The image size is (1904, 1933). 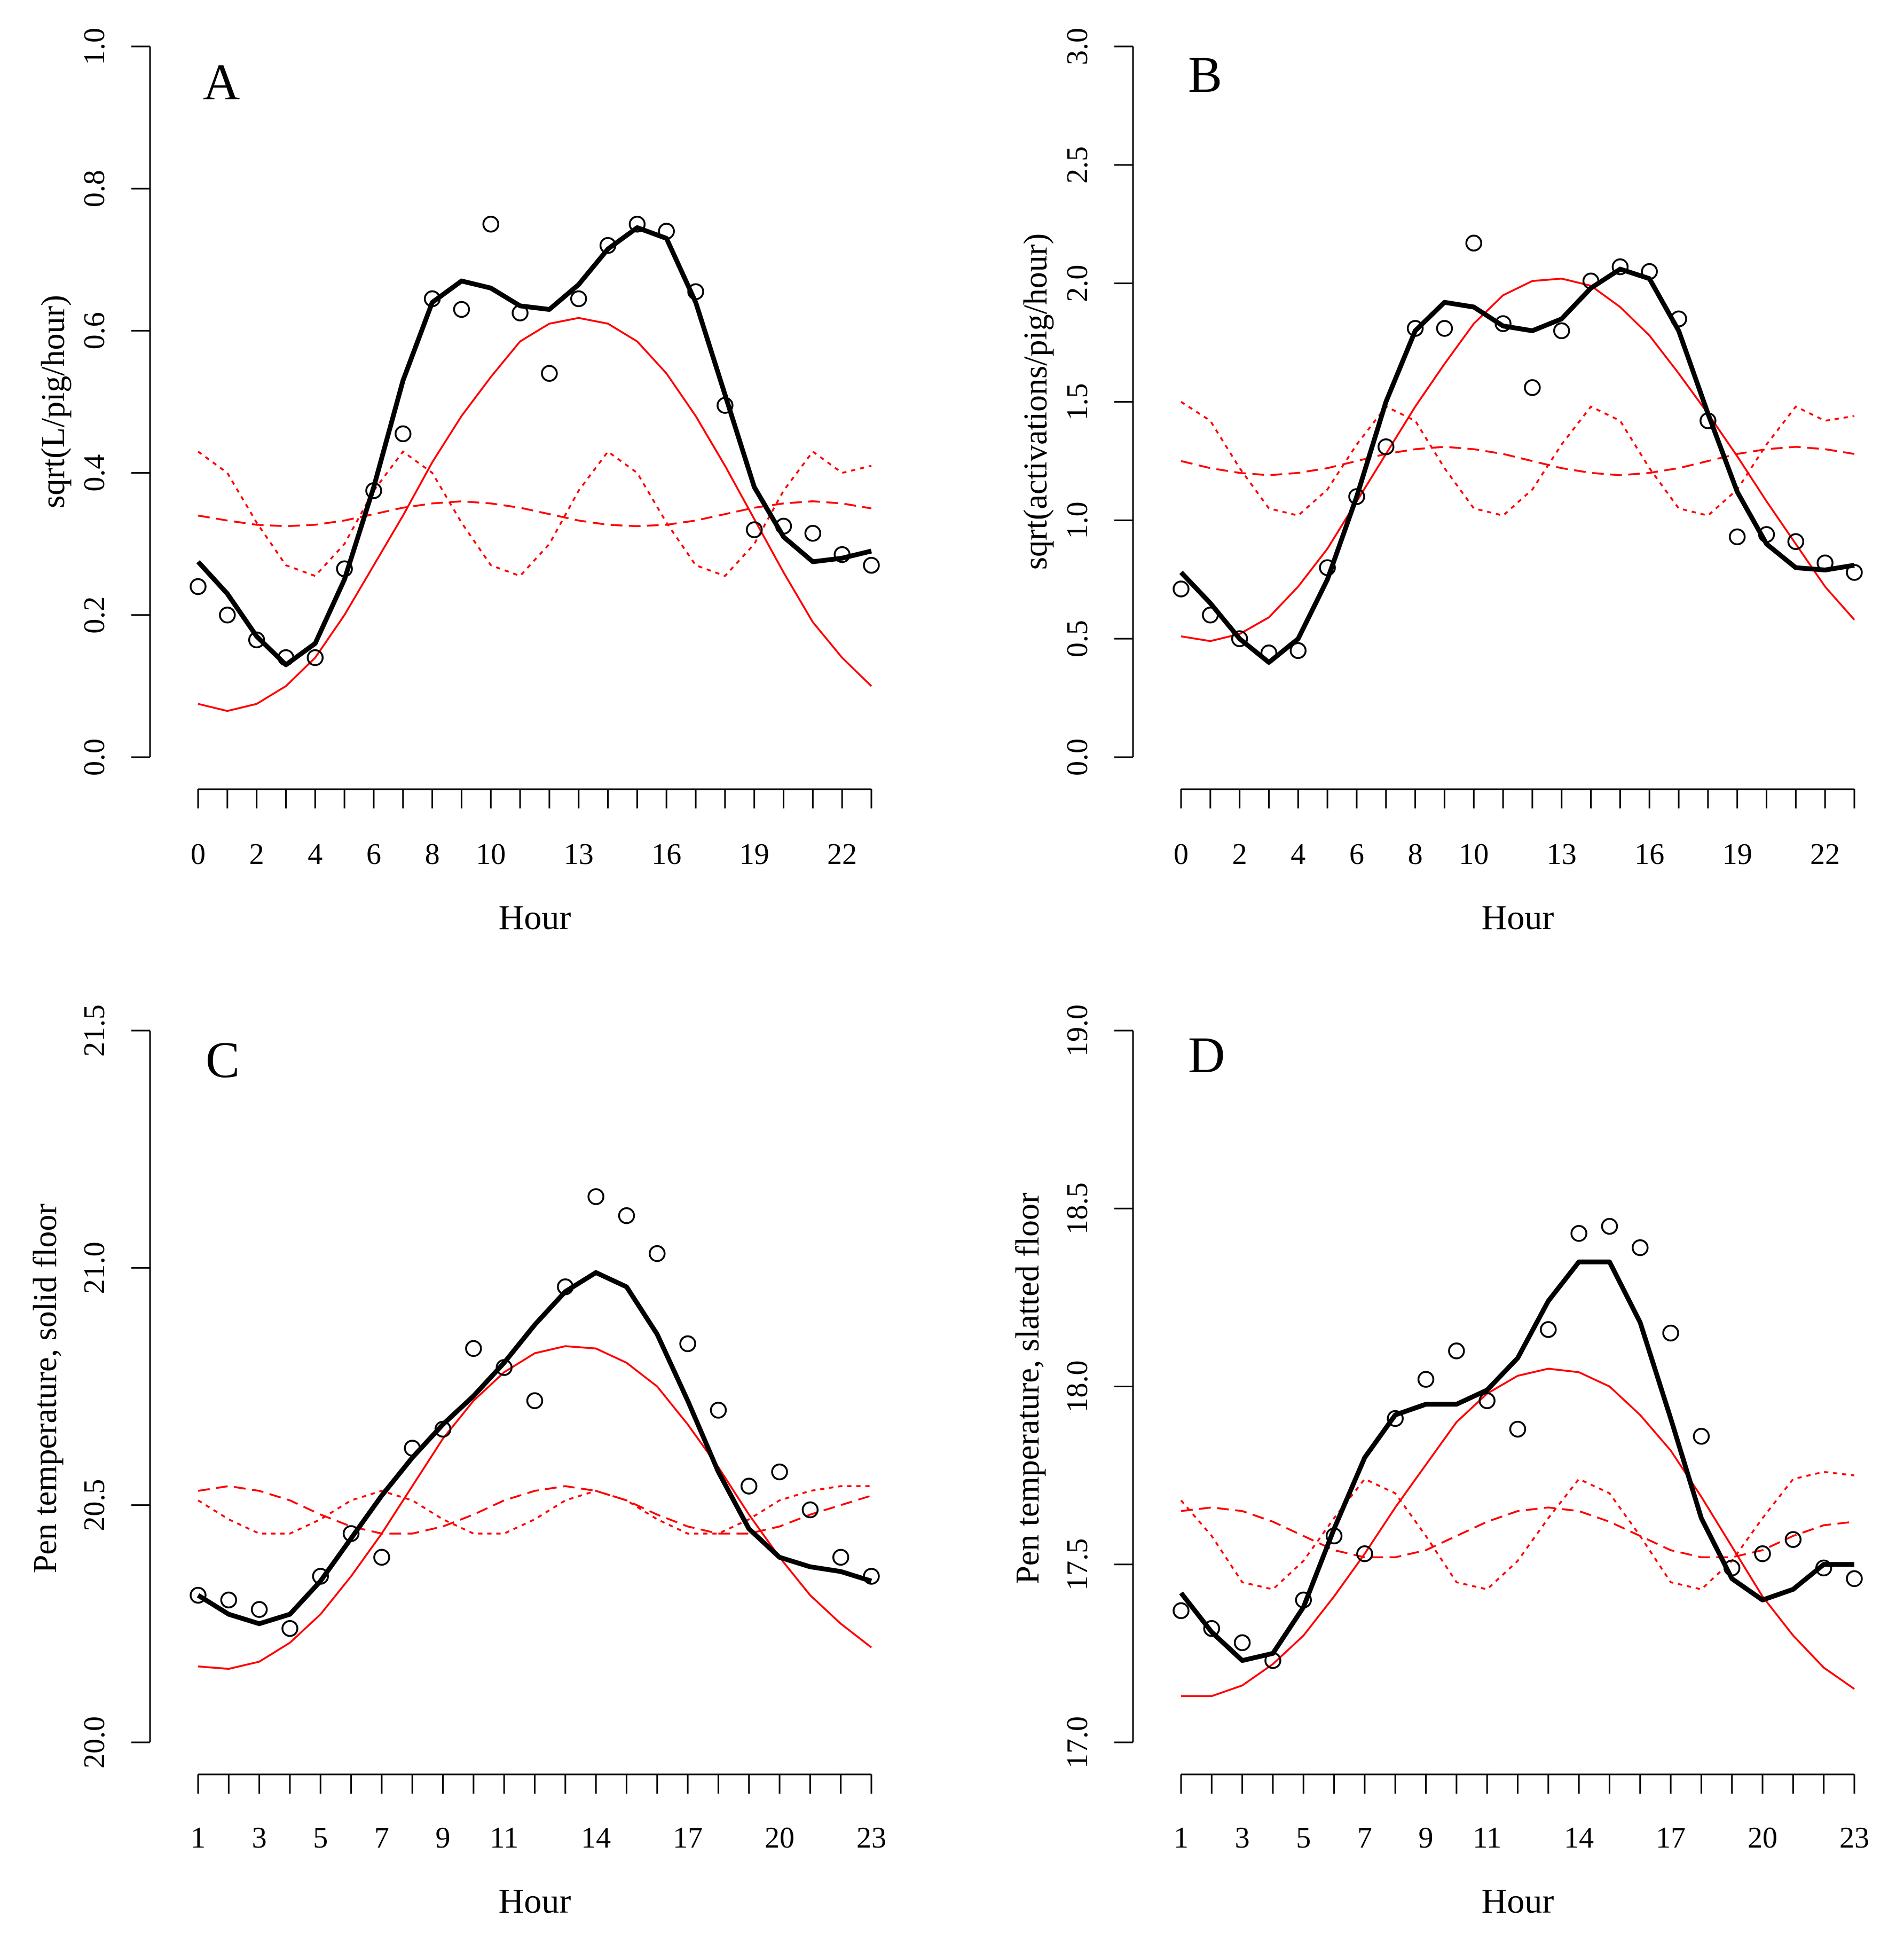 I want to click on x-tick-label: 0, so click(x=198, y=854).